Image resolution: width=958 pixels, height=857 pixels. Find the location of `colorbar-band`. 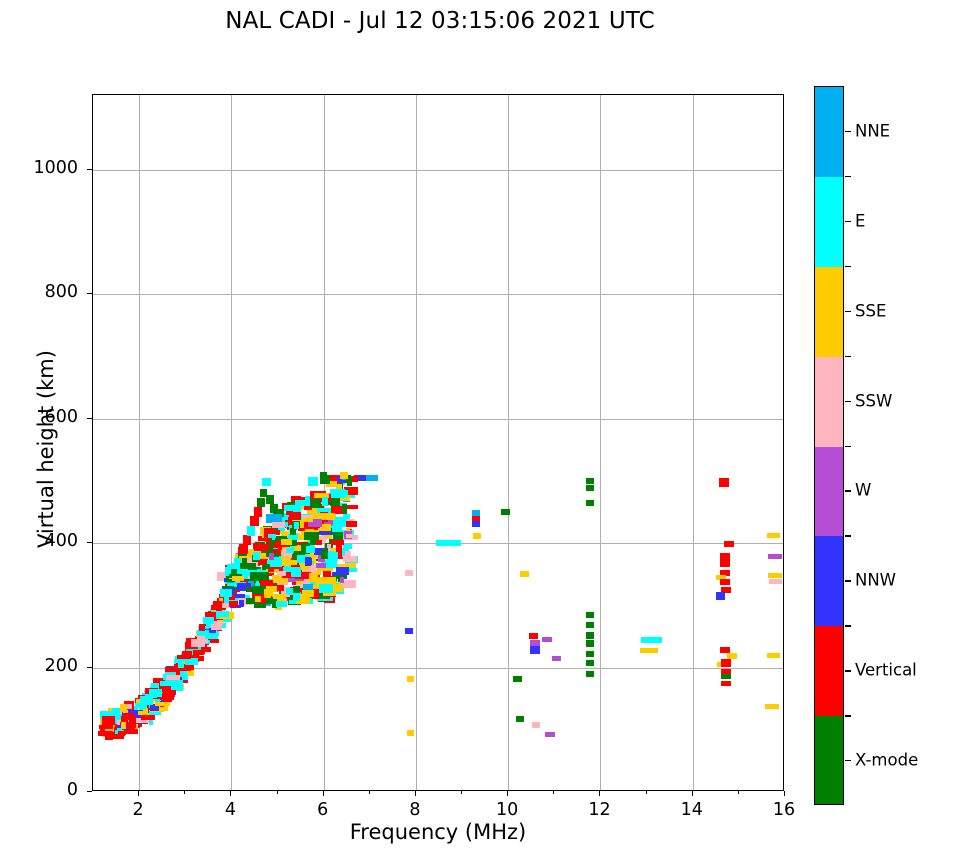

colorbar-band is located at coordinates (829, 222).